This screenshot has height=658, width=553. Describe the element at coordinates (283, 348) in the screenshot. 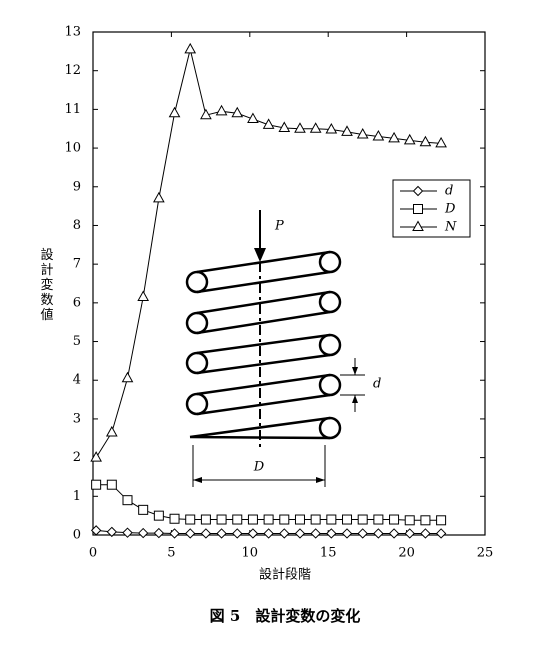

I see `spring-diagram: P d D` at that location.